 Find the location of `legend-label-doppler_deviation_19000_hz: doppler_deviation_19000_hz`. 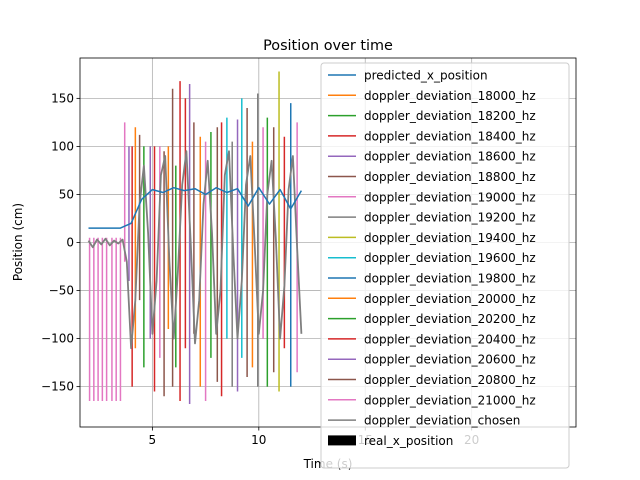

legend-label-doppler_deviation_19000_hz: doppler_deviation_19000_hz is located at coordinates (450, 197).